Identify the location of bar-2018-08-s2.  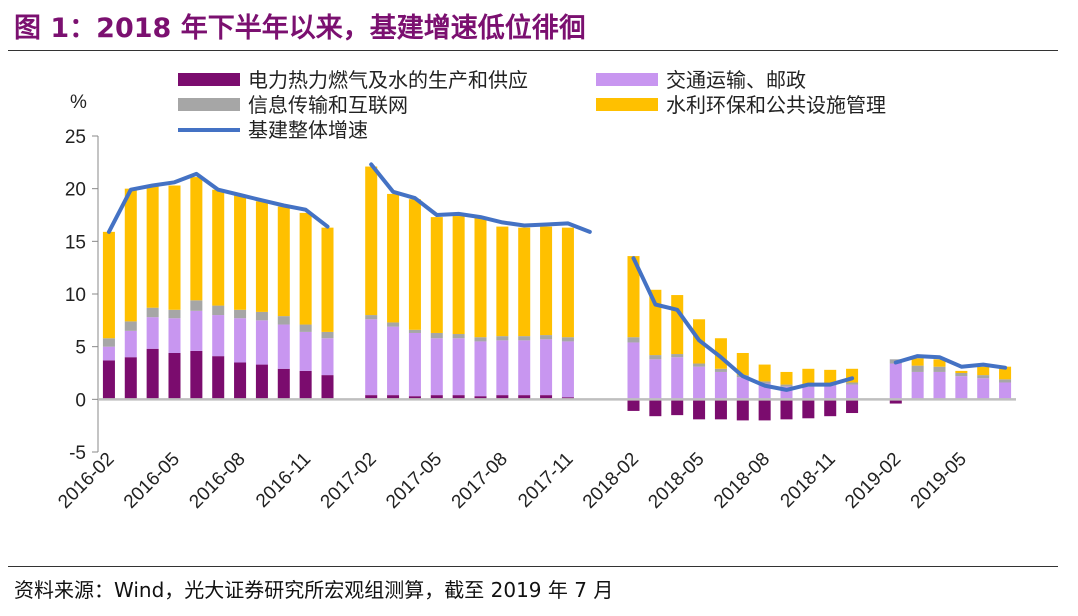
(764, 382).